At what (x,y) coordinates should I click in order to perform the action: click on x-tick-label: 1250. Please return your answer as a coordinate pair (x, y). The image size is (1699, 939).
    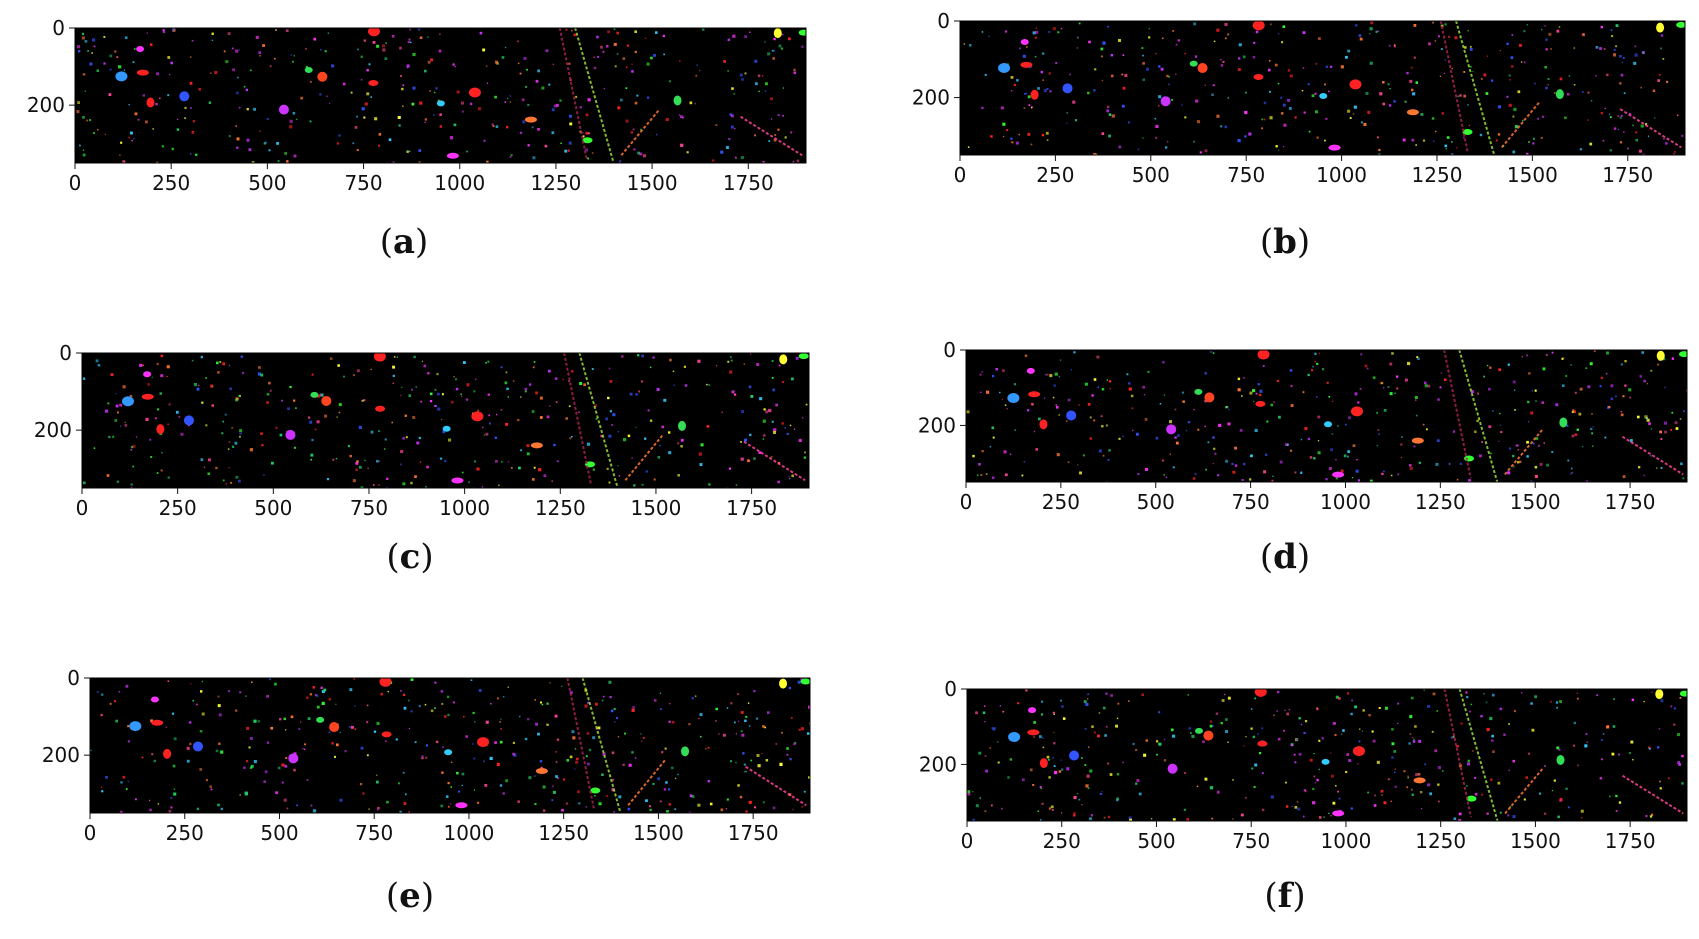
    Looking at the image, I should click on (560, 508).